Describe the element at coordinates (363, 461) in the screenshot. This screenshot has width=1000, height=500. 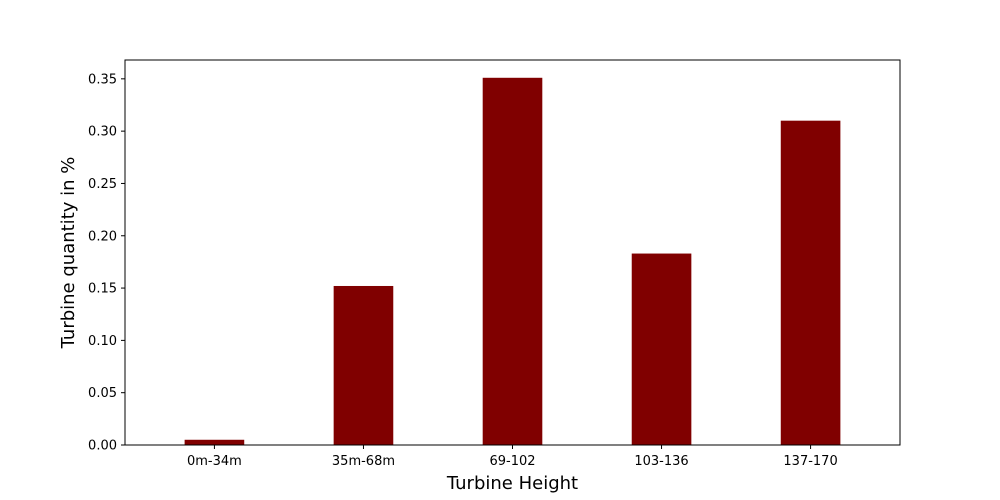
I see `x-tick-label: 35m-68m` at that location.